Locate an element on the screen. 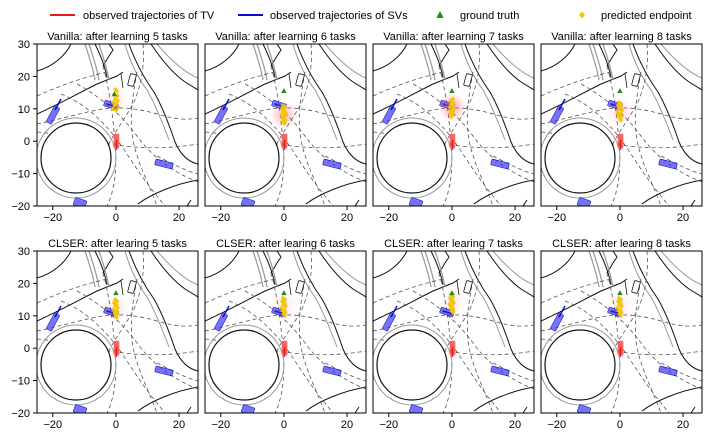 This screenshot has height=440, width=716. y-tick-label: 20 is located at coordinates (24, 77).